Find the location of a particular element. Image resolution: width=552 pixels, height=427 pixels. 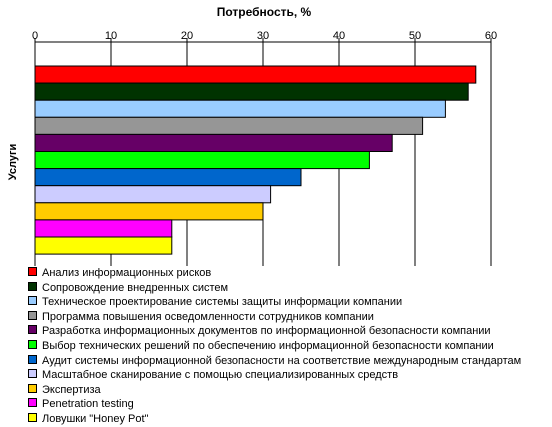

legend-label: Ловушки "Honey Pot" is located at coordinates (95, 418).